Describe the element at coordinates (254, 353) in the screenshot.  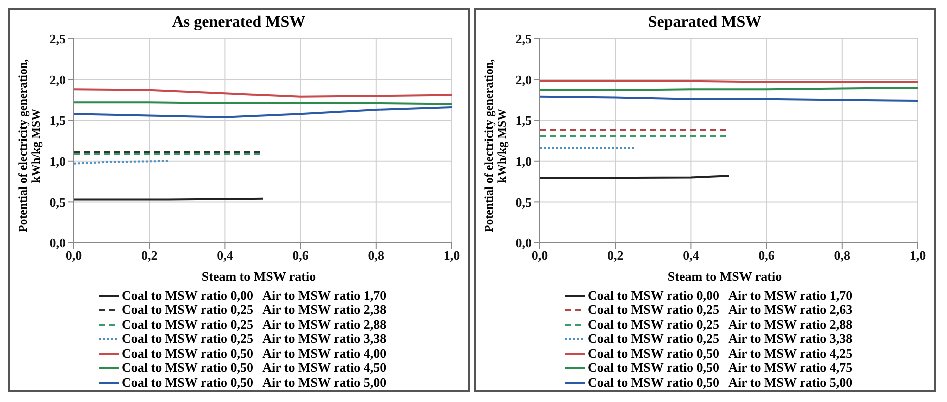
I see `legend-label: Coal to MSW ratio 0,50 Air to MSW ratio 4,00` at that location.